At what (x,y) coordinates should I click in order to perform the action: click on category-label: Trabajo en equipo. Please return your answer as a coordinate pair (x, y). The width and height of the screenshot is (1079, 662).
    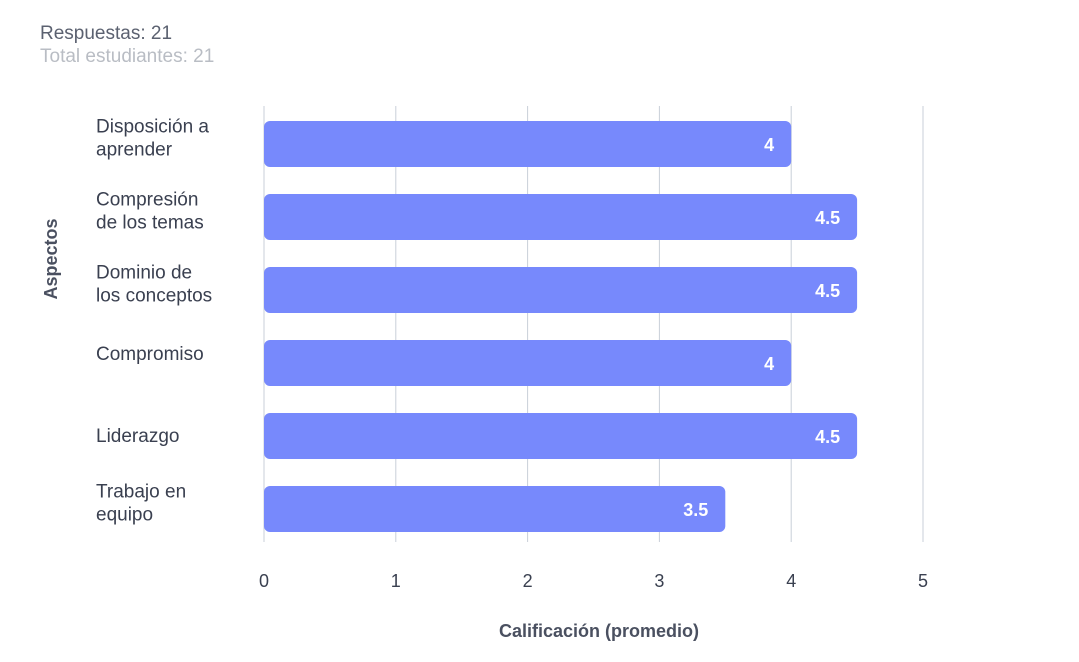
    Looking at the image, I should click on (141, 504).